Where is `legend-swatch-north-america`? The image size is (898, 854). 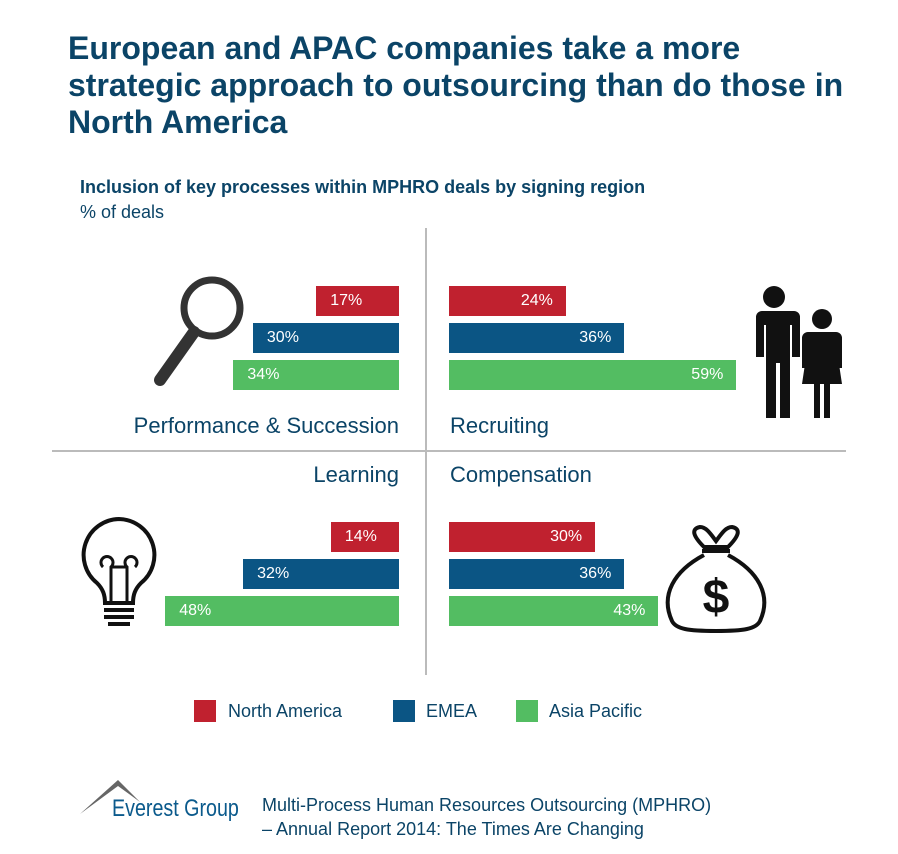
legend-swatch-north-america is located at coordinates (205, 711).